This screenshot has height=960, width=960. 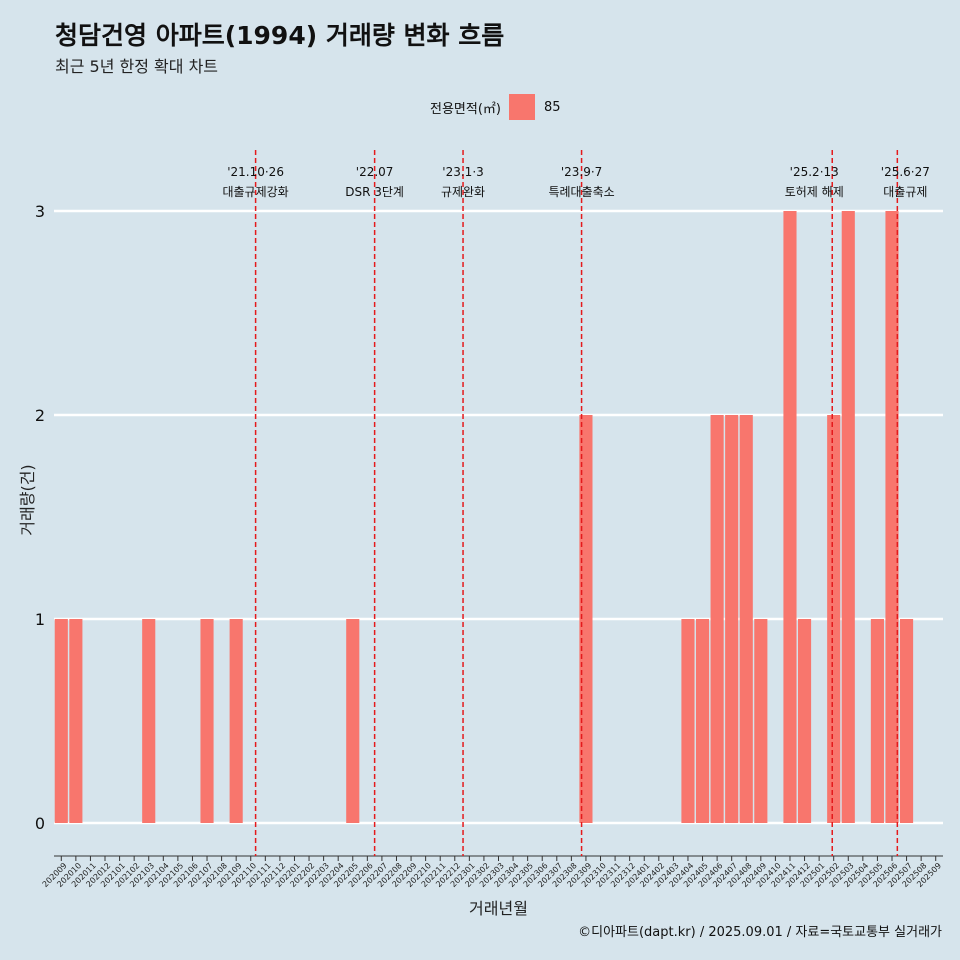 I want to click on annotation-label: 특례대출축소, so click(x=581, y=192).